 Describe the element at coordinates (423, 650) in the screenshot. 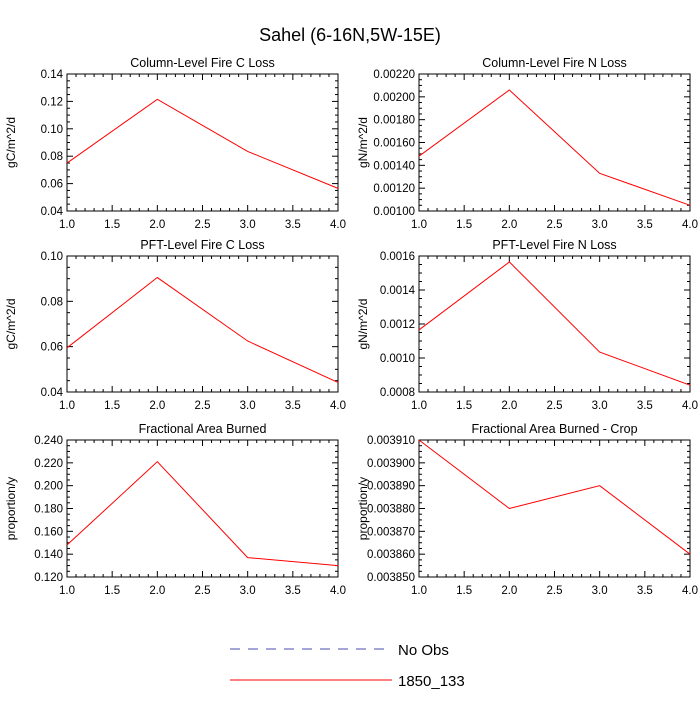

I see `legend-label-no-obs: No Obs` at that location.